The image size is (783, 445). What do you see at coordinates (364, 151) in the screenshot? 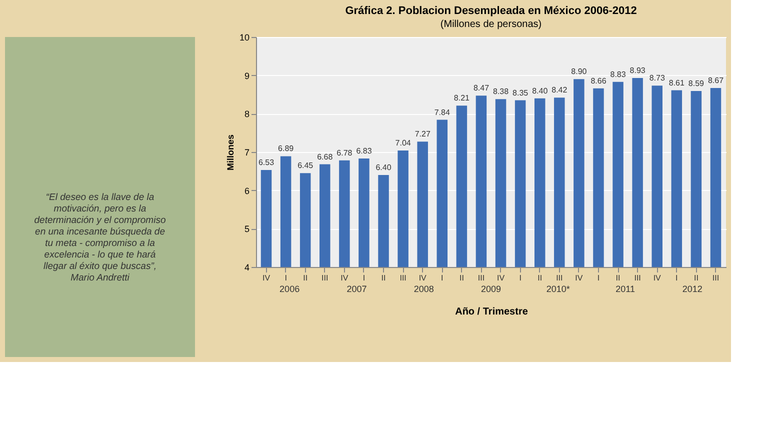
I see `data-label: 6.83` at bounding box center [364, 151].